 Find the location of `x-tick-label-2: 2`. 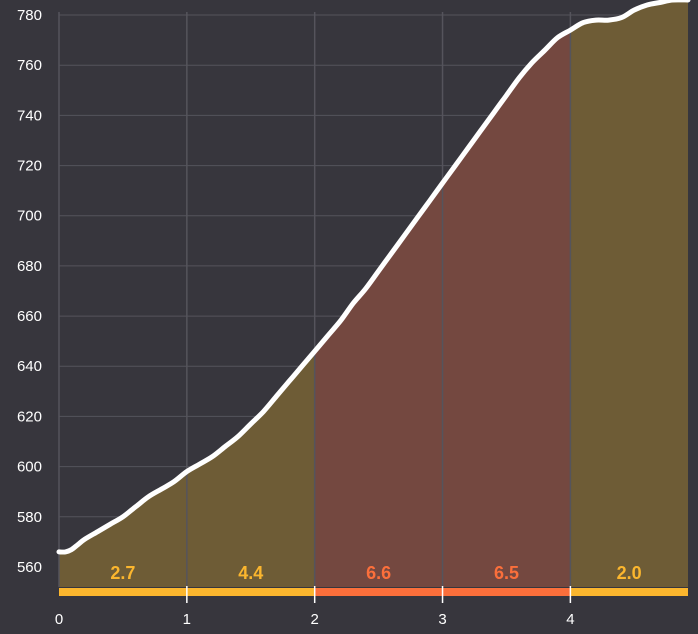

x-tick-label-2: 2 is located at coordinates (315, 619).